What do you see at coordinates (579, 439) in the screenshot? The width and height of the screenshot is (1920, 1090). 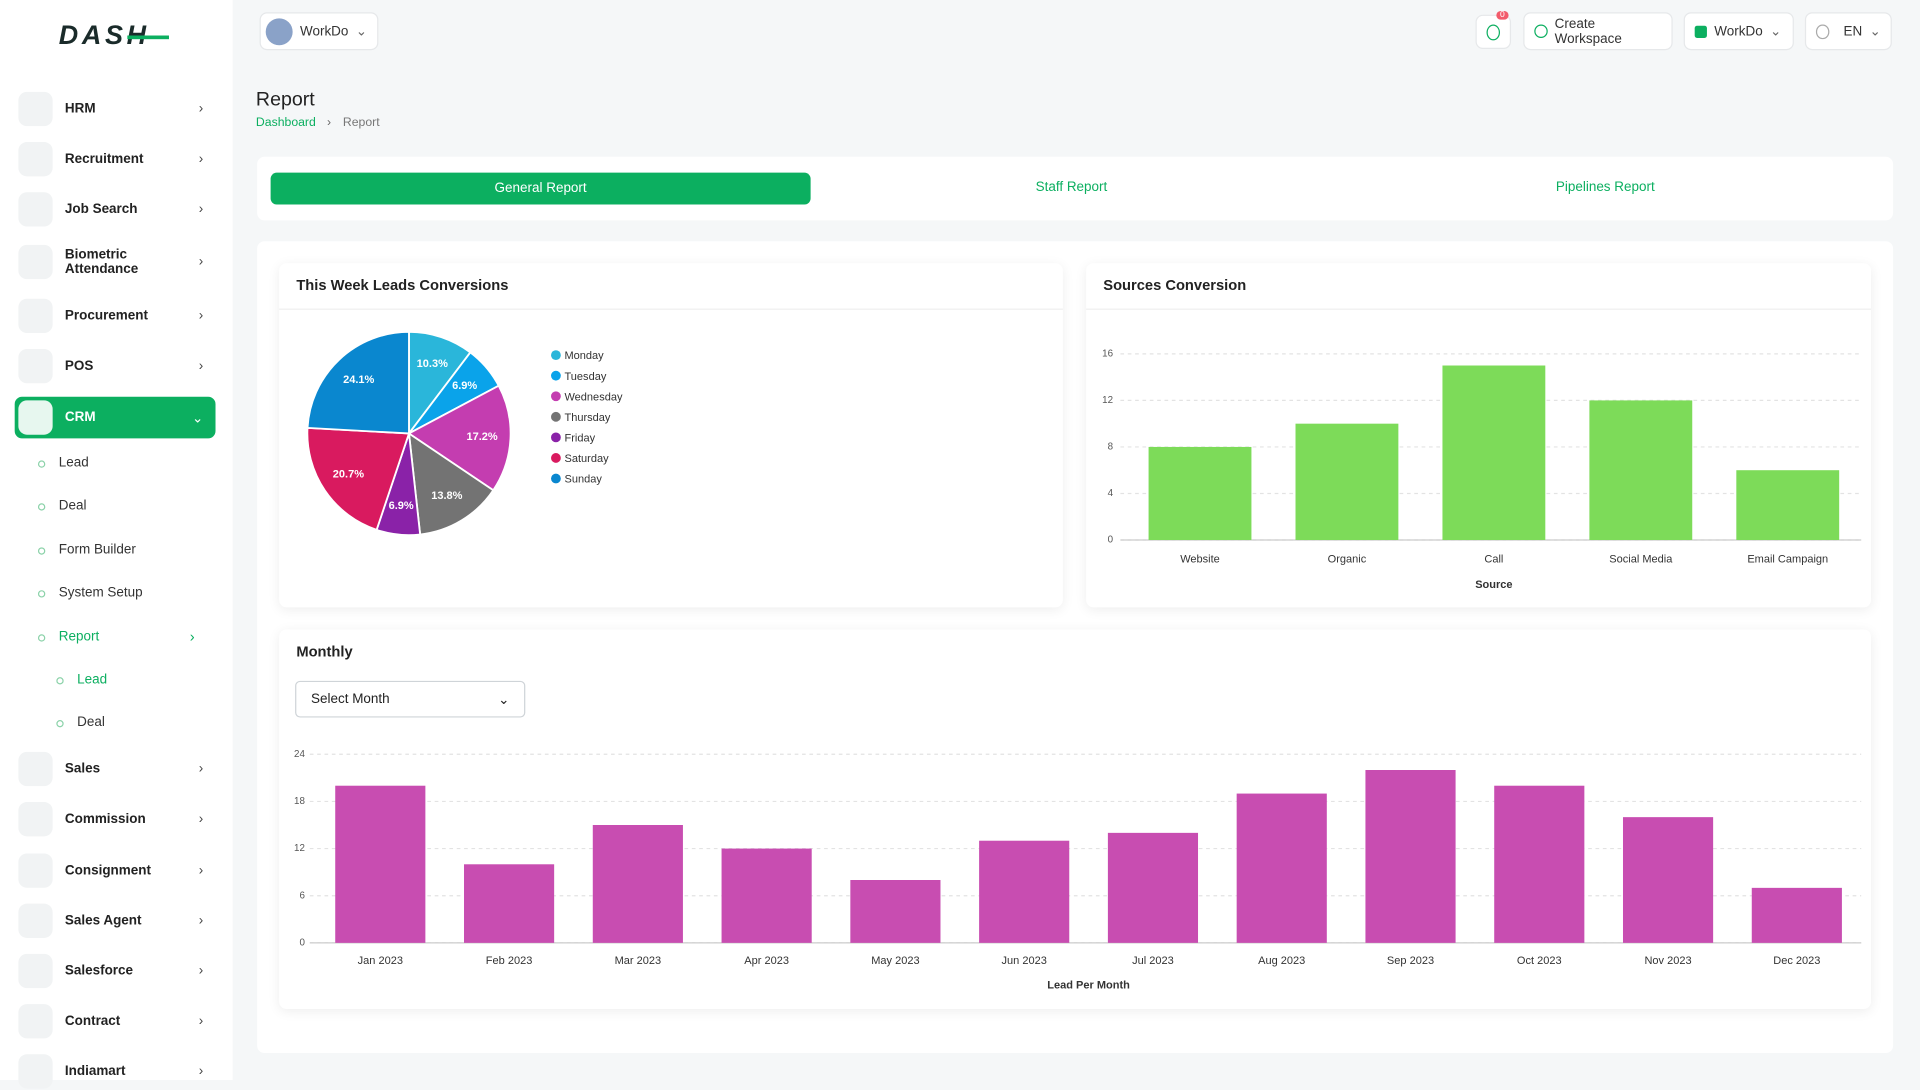 I see `legend-label: Friday` at bounding box center [579, 439].